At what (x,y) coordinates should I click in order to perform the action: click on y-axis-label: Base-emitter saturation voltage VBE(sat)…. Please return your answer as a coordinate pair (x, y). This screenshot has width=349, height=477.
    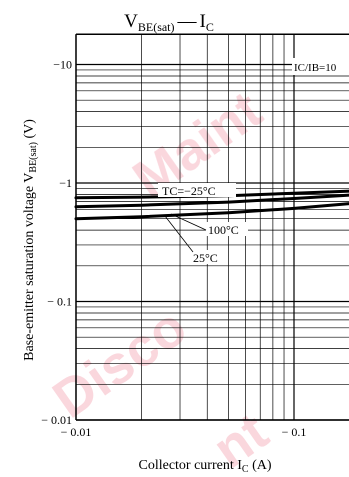
    Looking at the image, I should click on (30, 240).